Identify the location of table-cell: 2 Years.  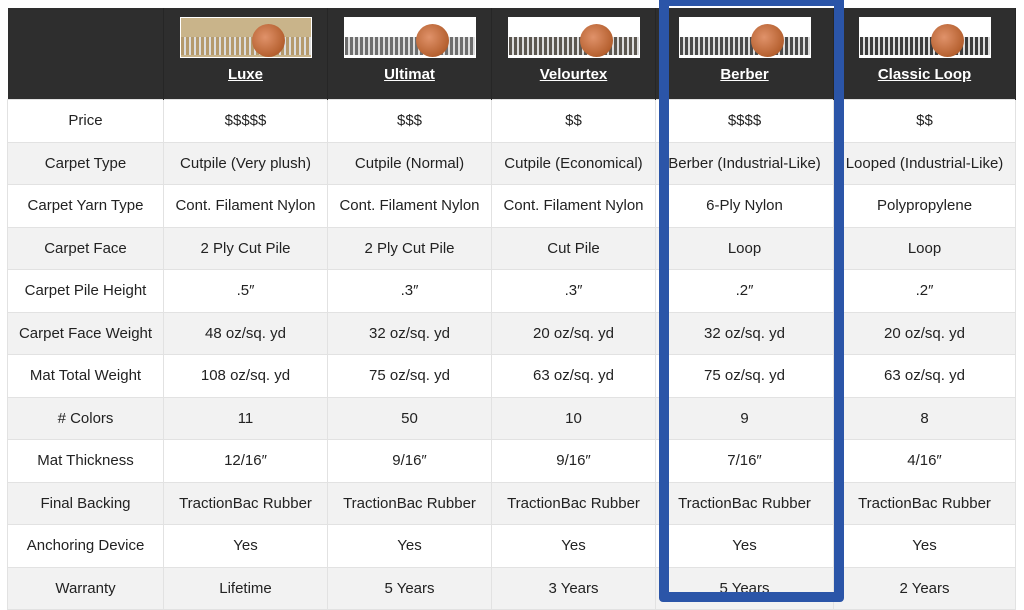
(924, 588).